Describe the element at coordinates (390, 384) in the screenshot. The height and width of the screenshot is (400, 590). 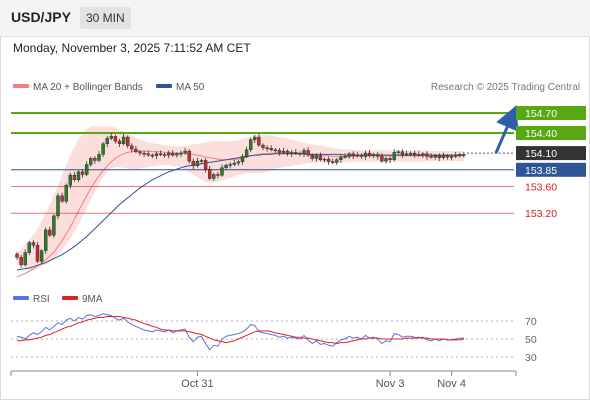
I see `x-tick-label: Nov 3` at that location.